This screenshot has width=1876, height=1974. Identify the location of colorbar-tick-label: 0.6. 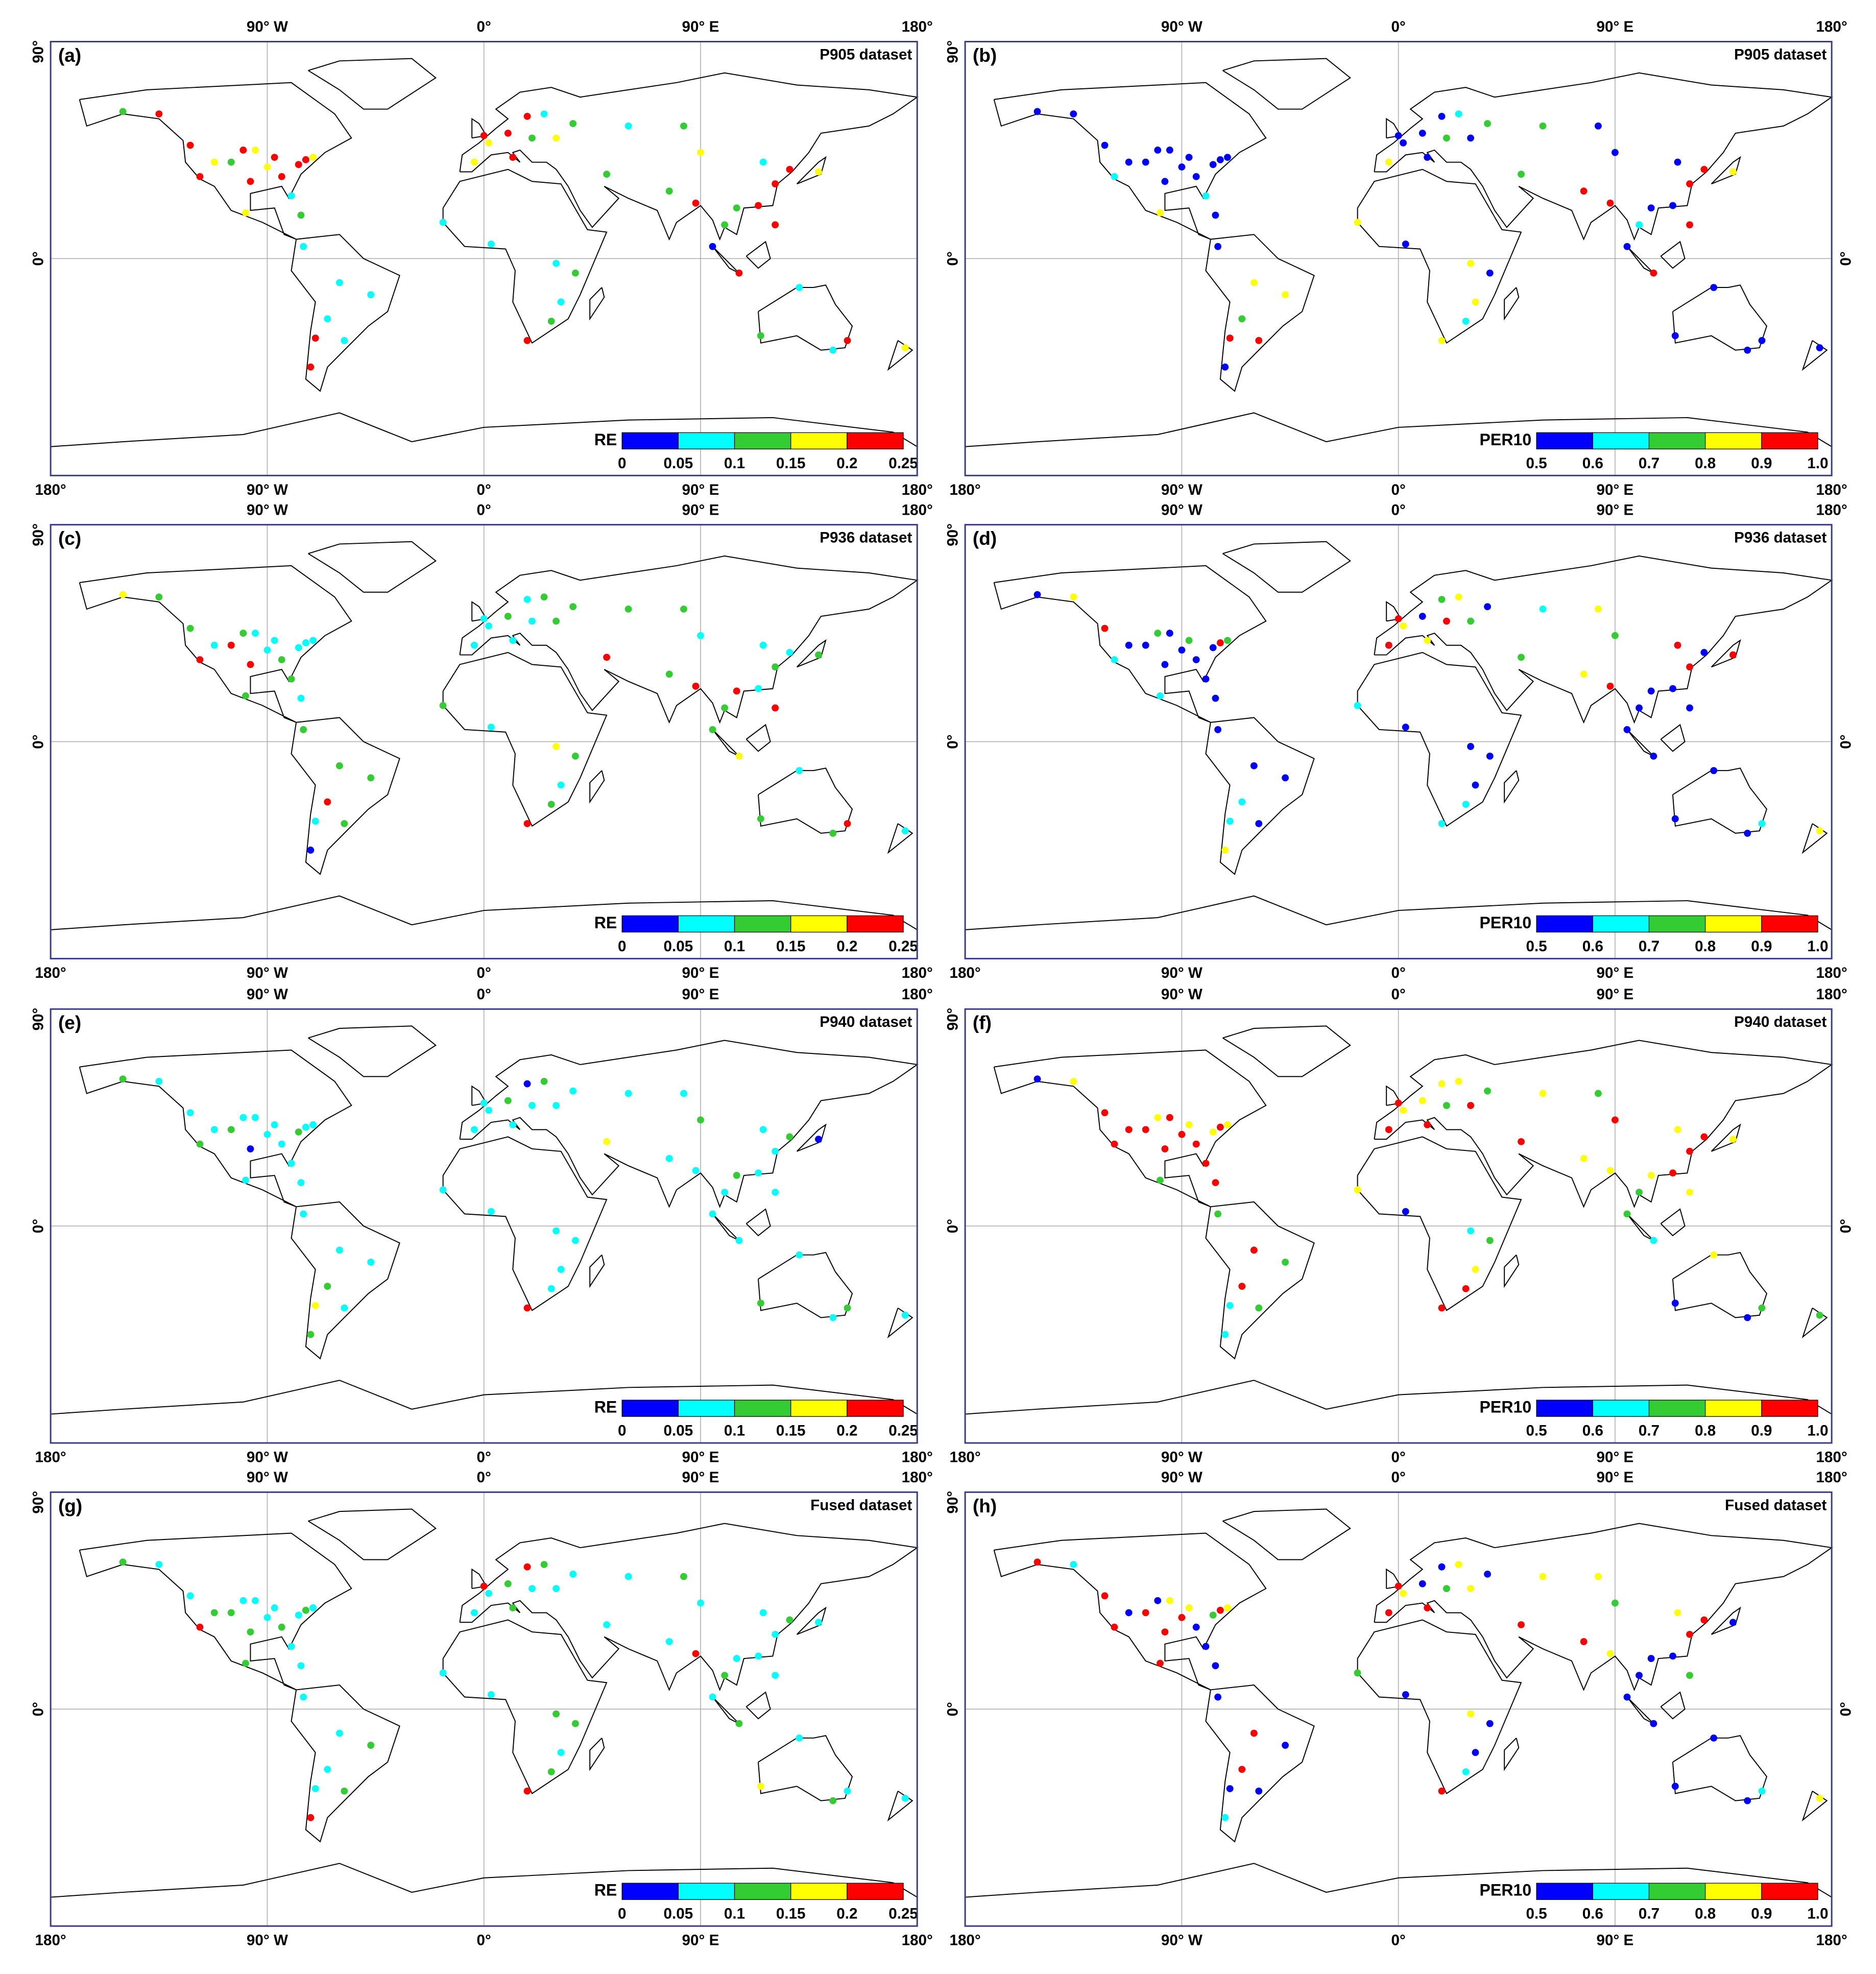
(1592, 1914).